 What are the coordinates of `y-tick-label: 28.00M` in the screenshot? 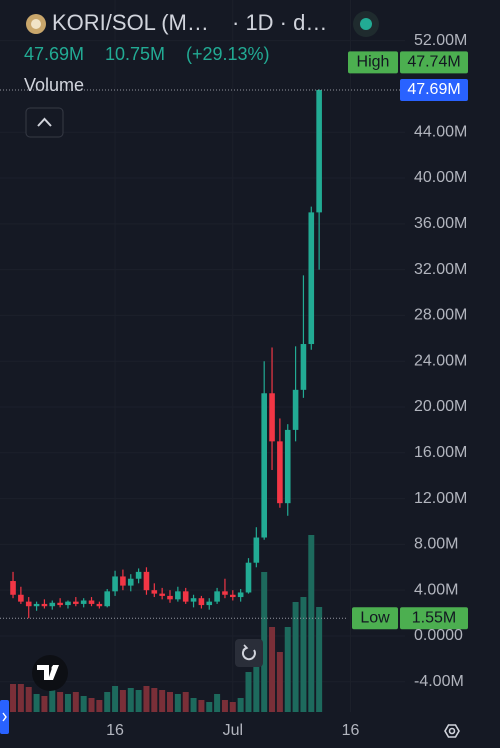 It's located at (440, 315).